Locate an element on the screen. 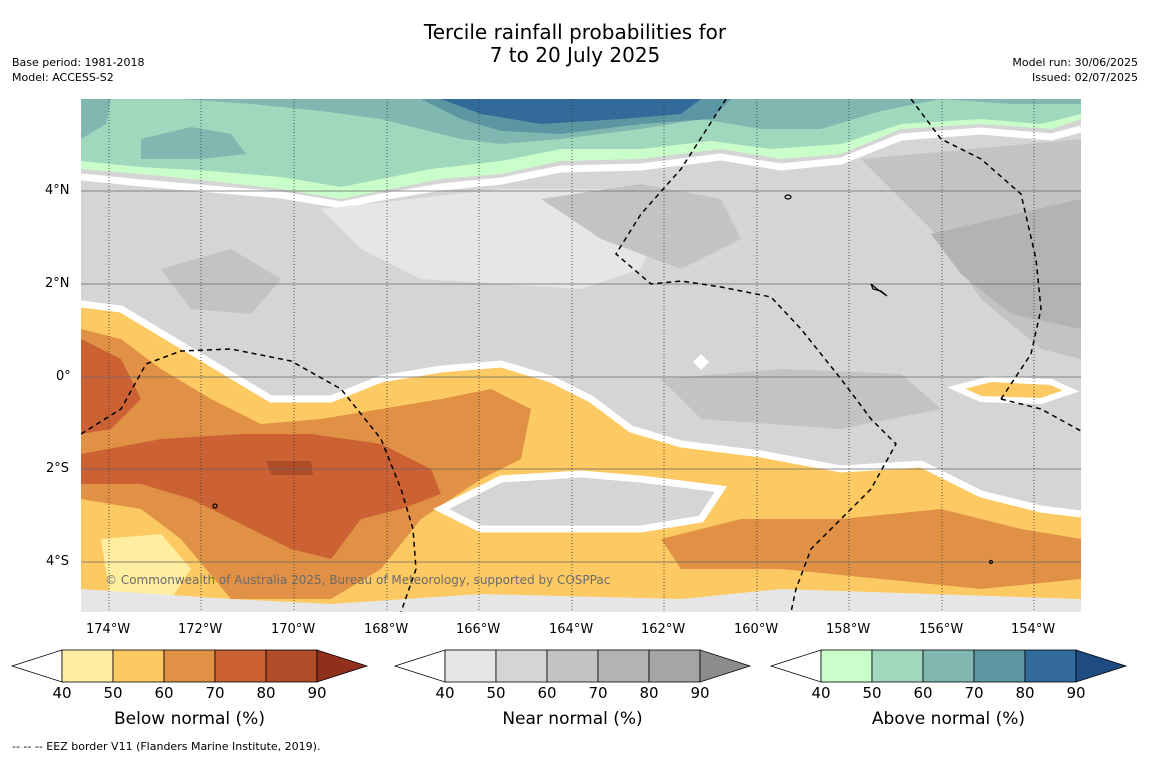 This screenshot has height=758, width=1150. lon-label-170w: 170°W is located at coordinates (293, 629).